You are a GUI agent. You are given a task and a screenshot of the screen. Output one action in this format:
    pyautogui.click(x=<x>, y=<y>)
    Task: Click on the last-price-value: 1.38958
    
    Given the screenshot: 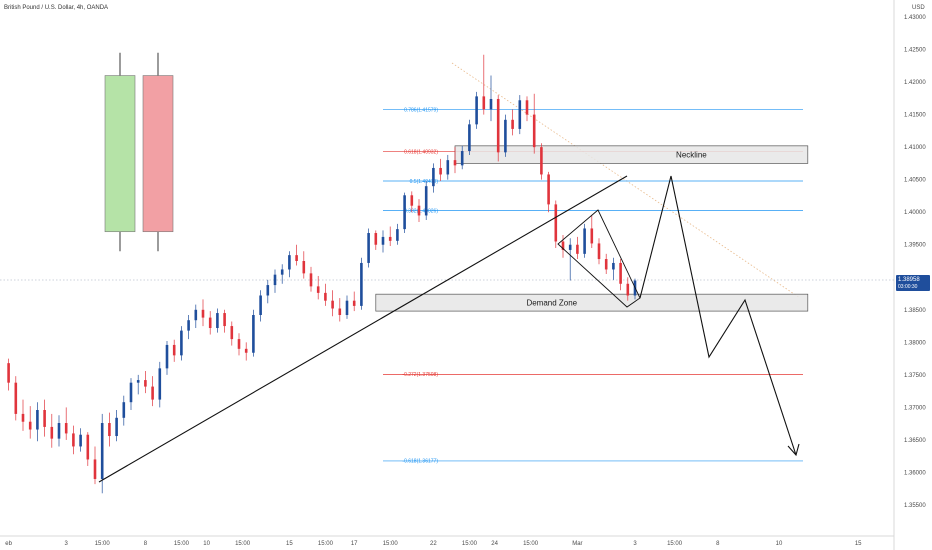 What is the action you would take?
    pyautogui.click(x=909, y=280)
    